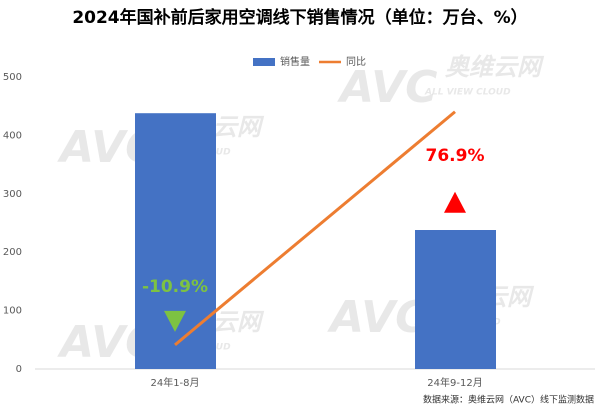 Image resolution: width=600 pixels, height=411 pixels. I want to click on value-label: 76.9%, so click(455, 156).